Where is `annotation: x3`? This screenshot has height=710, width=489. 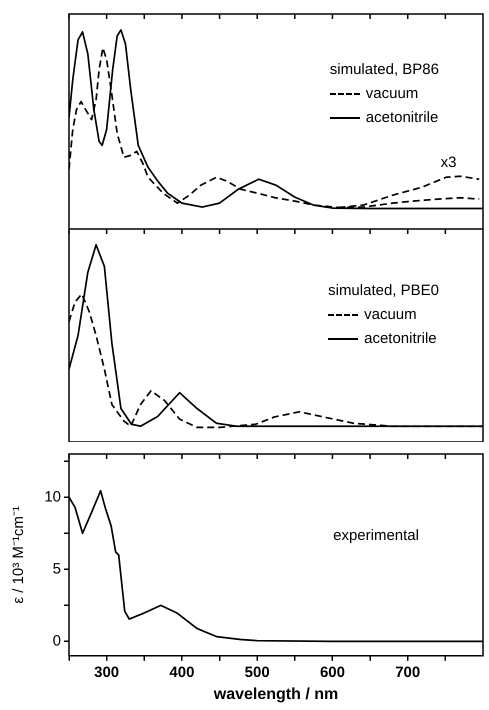 annotation: x3 is located at coordinates (448, 162).